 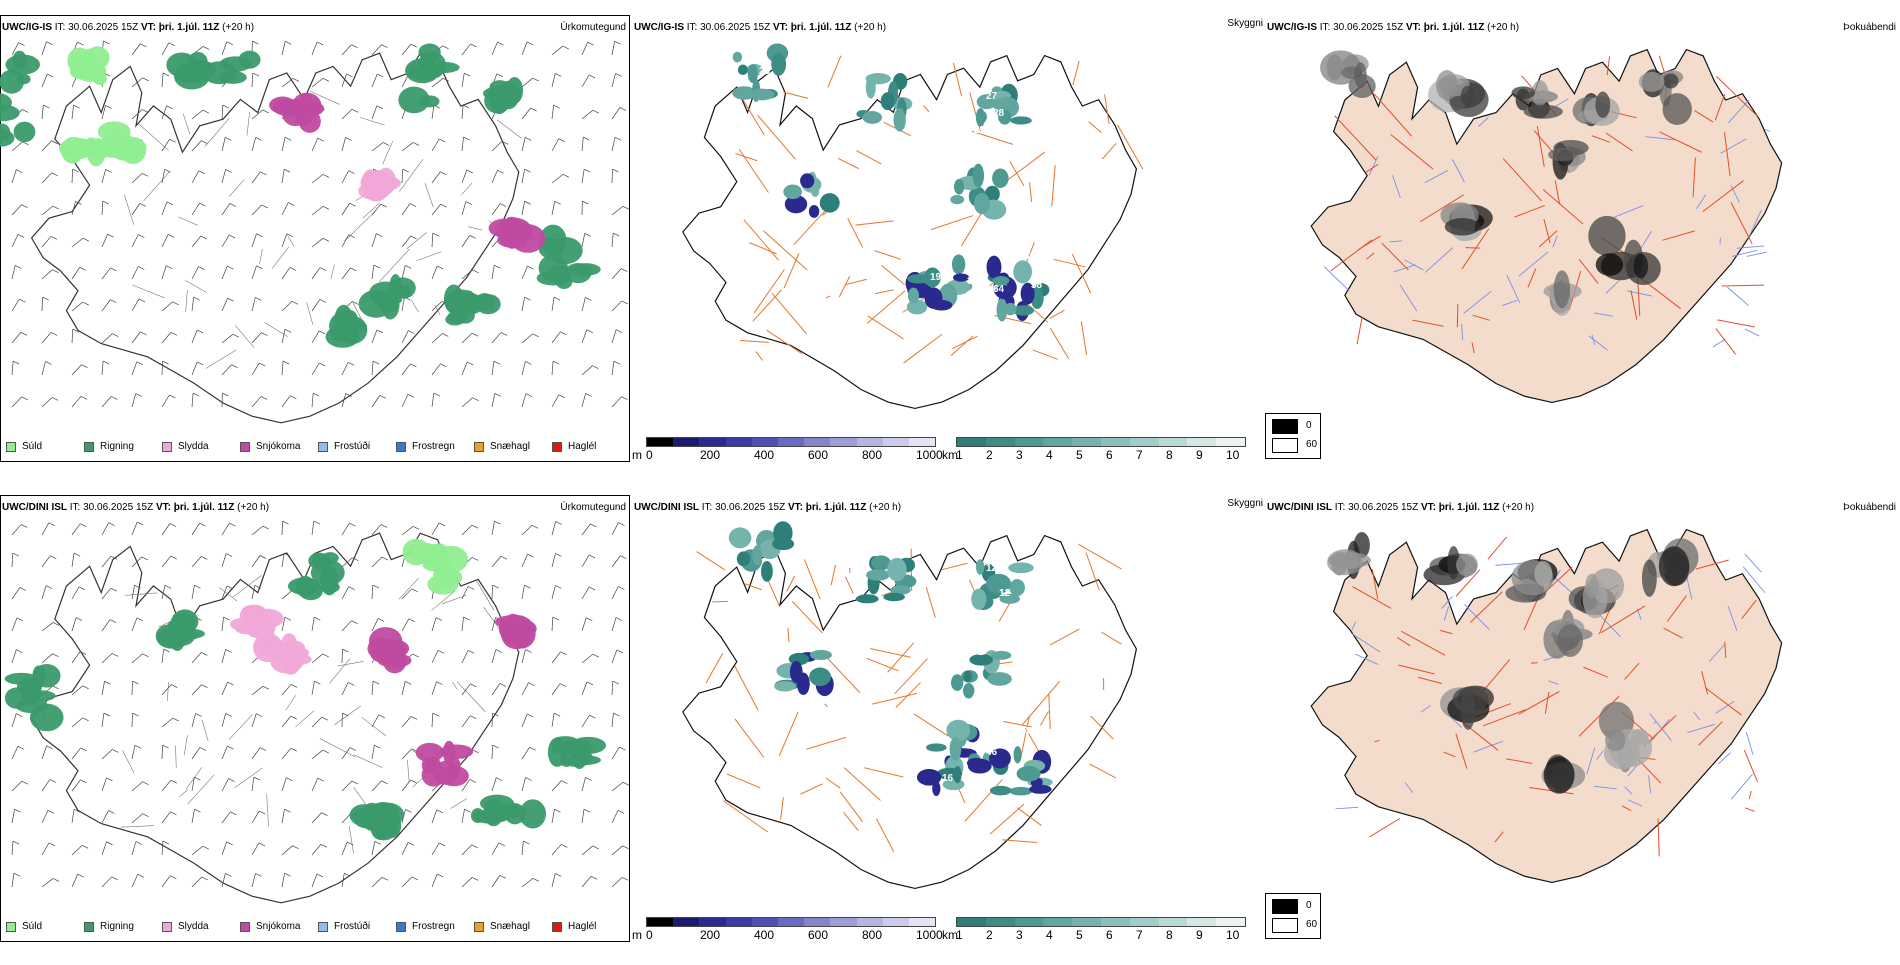 What do you see at coordinates (959, 935) in the screenshot?
I see `colorbar-tick-label: 1` at bounding box center [959, 935].